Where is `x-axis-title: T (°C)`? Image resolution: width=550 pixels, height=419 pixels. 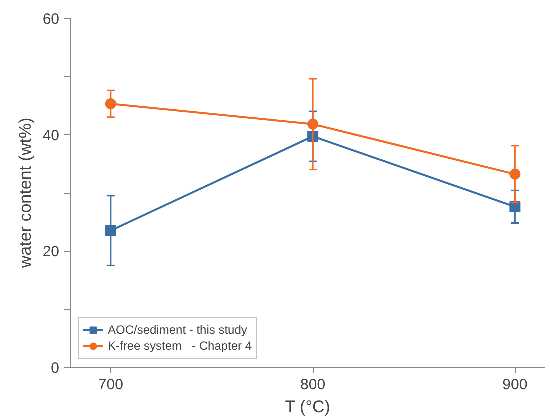 x-axis-title: T (°C) is located at coordinates (307, 407).